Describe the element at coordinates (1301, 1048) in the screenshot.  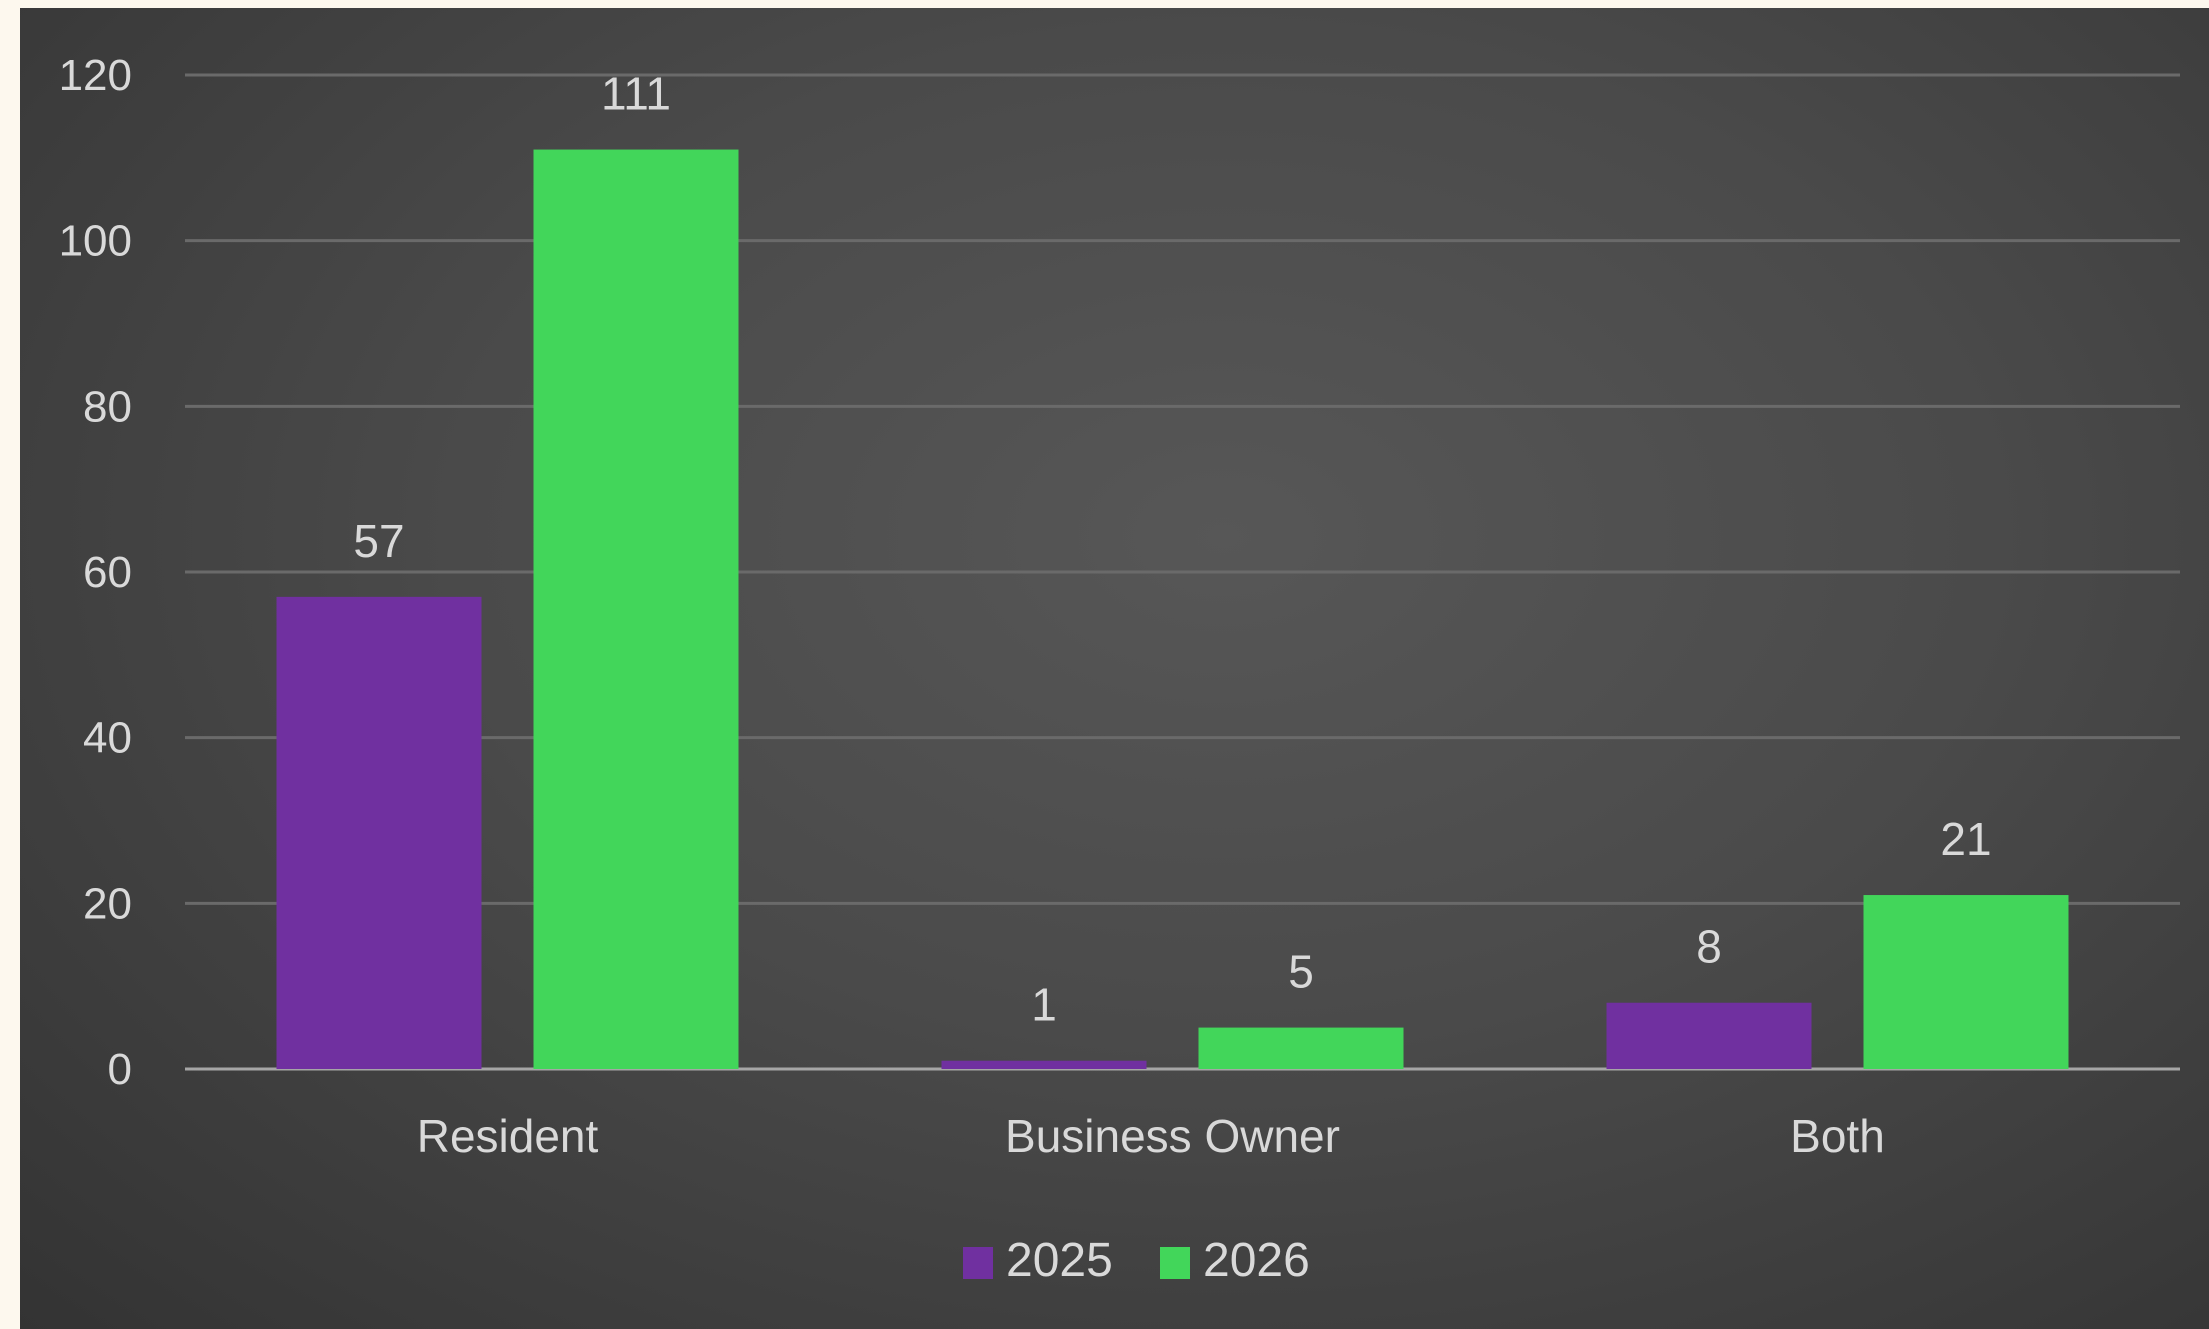
I see `bar-2026-business-owner` at that location.